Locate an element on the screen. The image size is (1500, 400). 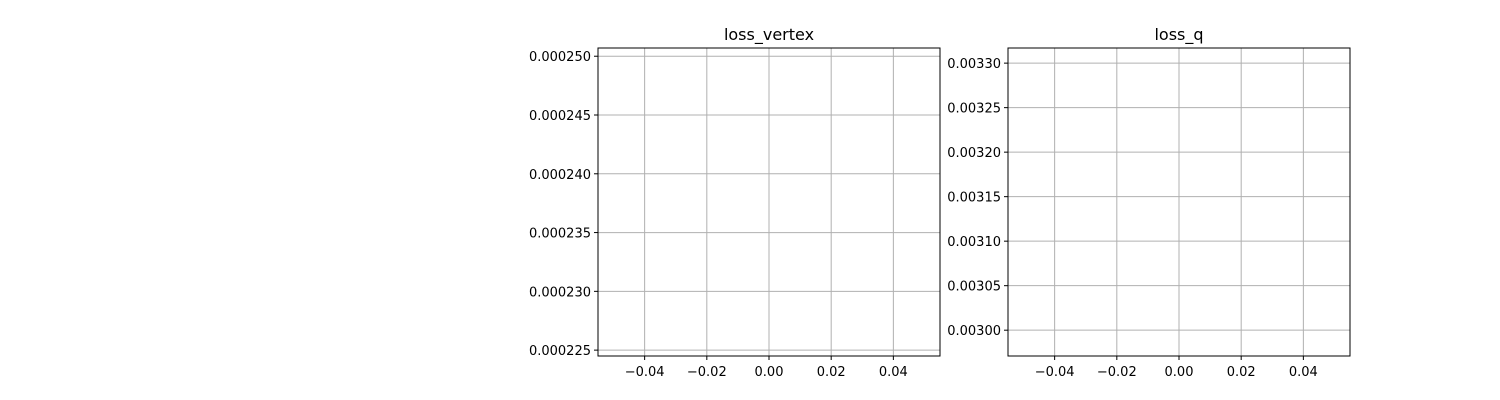
loss-q-y-tick-label: 0.00325 is located at coordinates (974, 109).